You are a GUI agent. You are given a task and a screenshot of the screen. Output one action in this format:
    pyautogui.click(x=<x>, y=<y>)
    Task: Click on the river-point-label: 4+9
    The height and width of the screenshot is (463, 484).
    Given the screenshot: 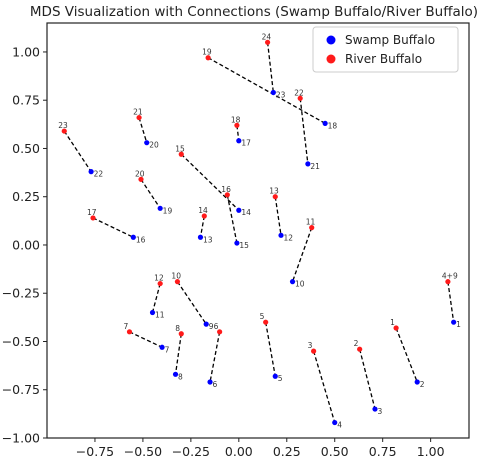 What is the action you would take?
    pyautogui.click(x=450, y=276)
    